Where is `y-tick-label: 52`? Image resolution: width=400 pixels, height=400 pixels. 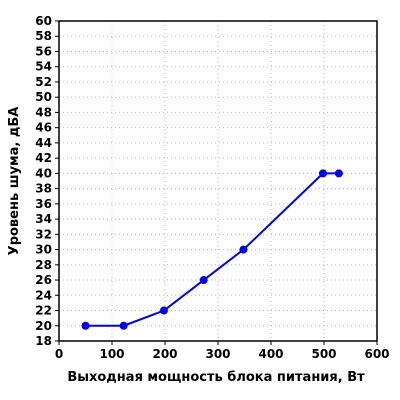 y-tick-label: 52 is located at coordinates (43, 82).